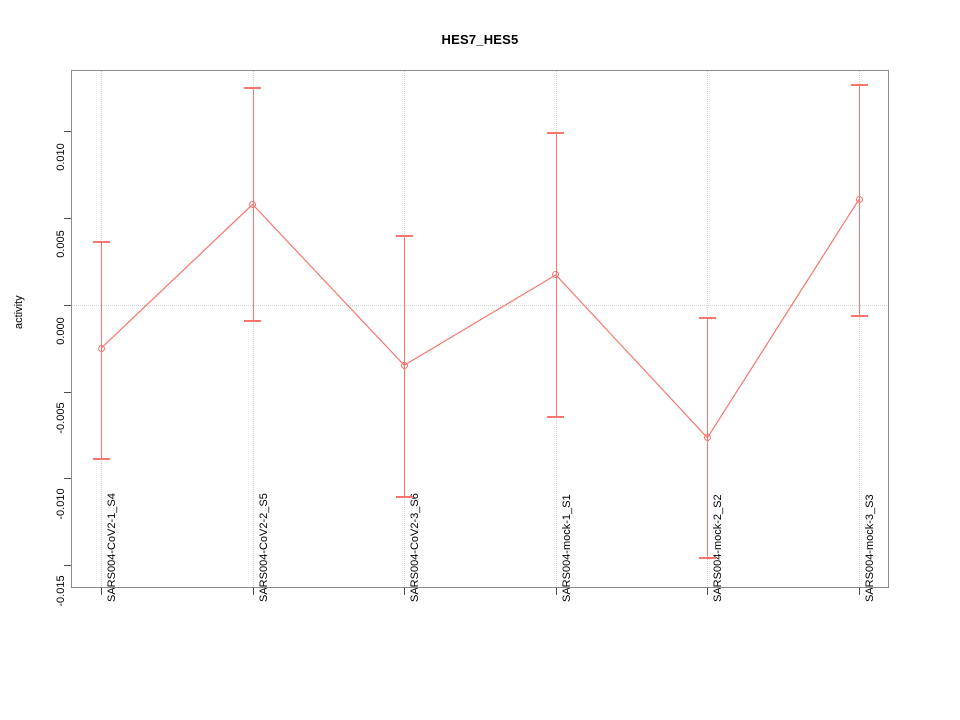 The height and width of the screenshot is (720, 960). What do you see at coordinates (61, 591) in the screenshot?
I see `y-tick-label: -0.015` at bounding box center [61, 591].